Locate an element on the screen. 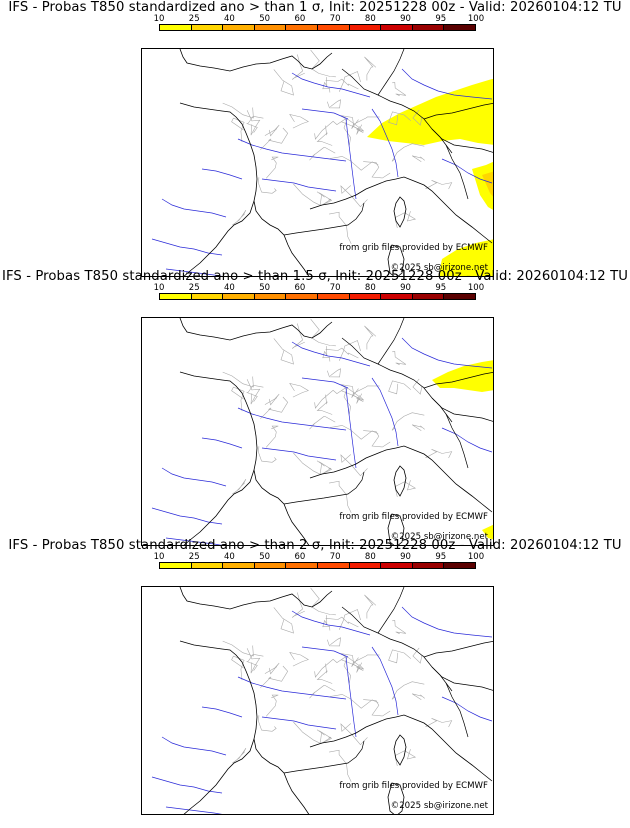 The image size is (630, 828). scale-tick-label: 100 is located at coordinates (476, 557).